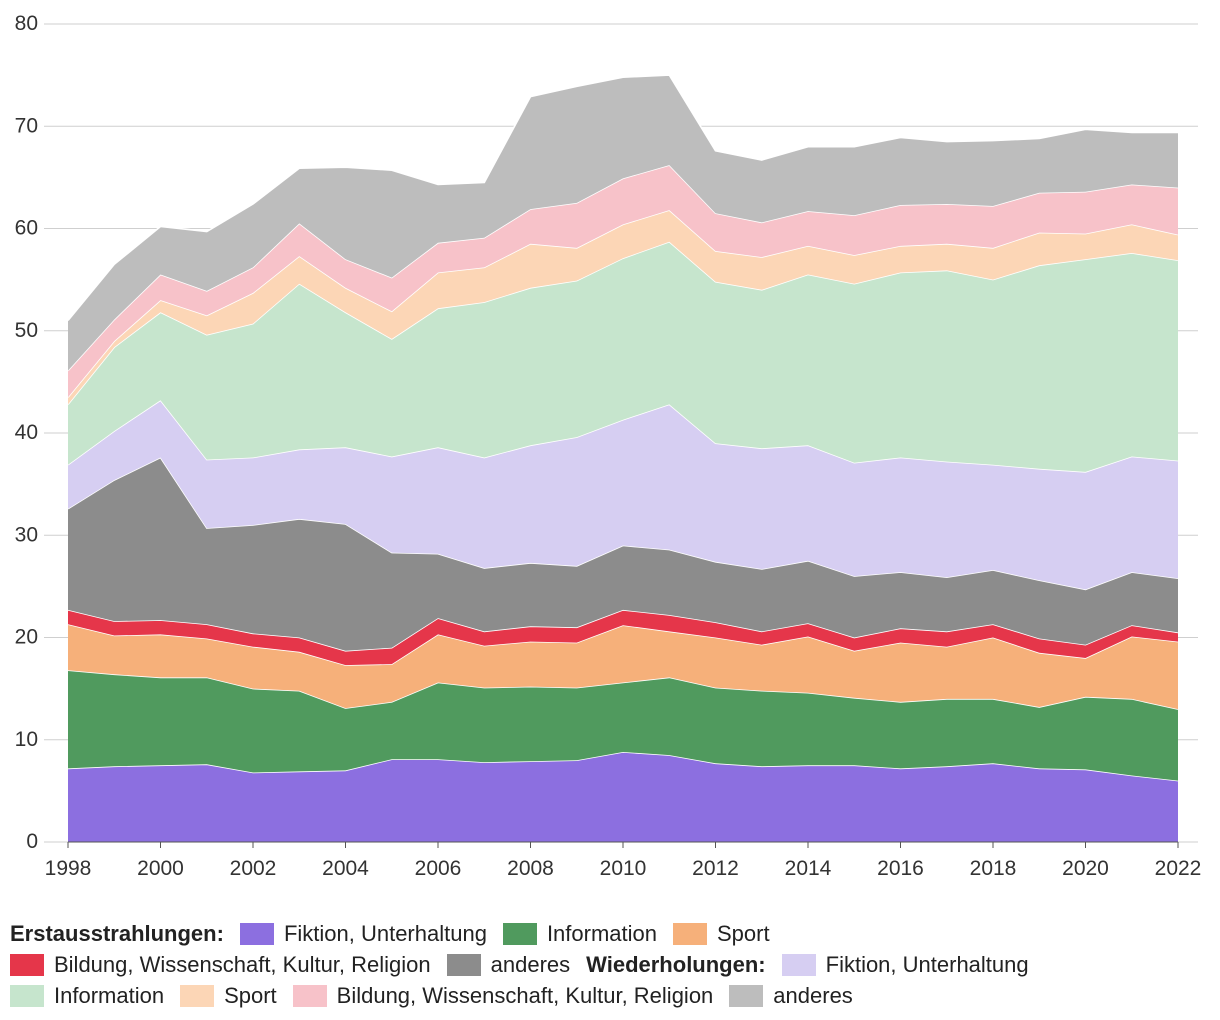 The width and height of the screenshot is (1220, 1020). I want to click on y-tick-label: 70, so click(26, 125).